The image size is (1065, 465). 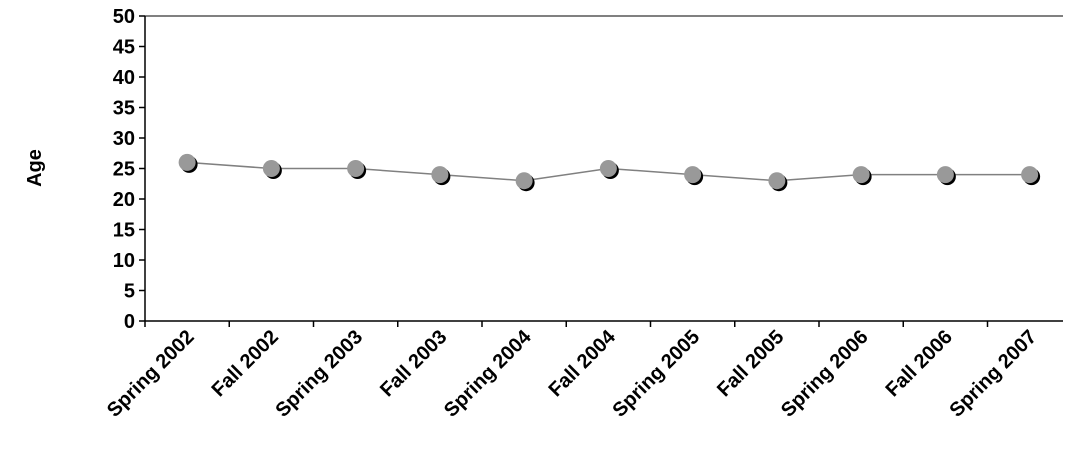 What do you see at coordinates (124, 170) in the screenshot?
I see `y-tick-label: 25` at bounding box center [124, 170].